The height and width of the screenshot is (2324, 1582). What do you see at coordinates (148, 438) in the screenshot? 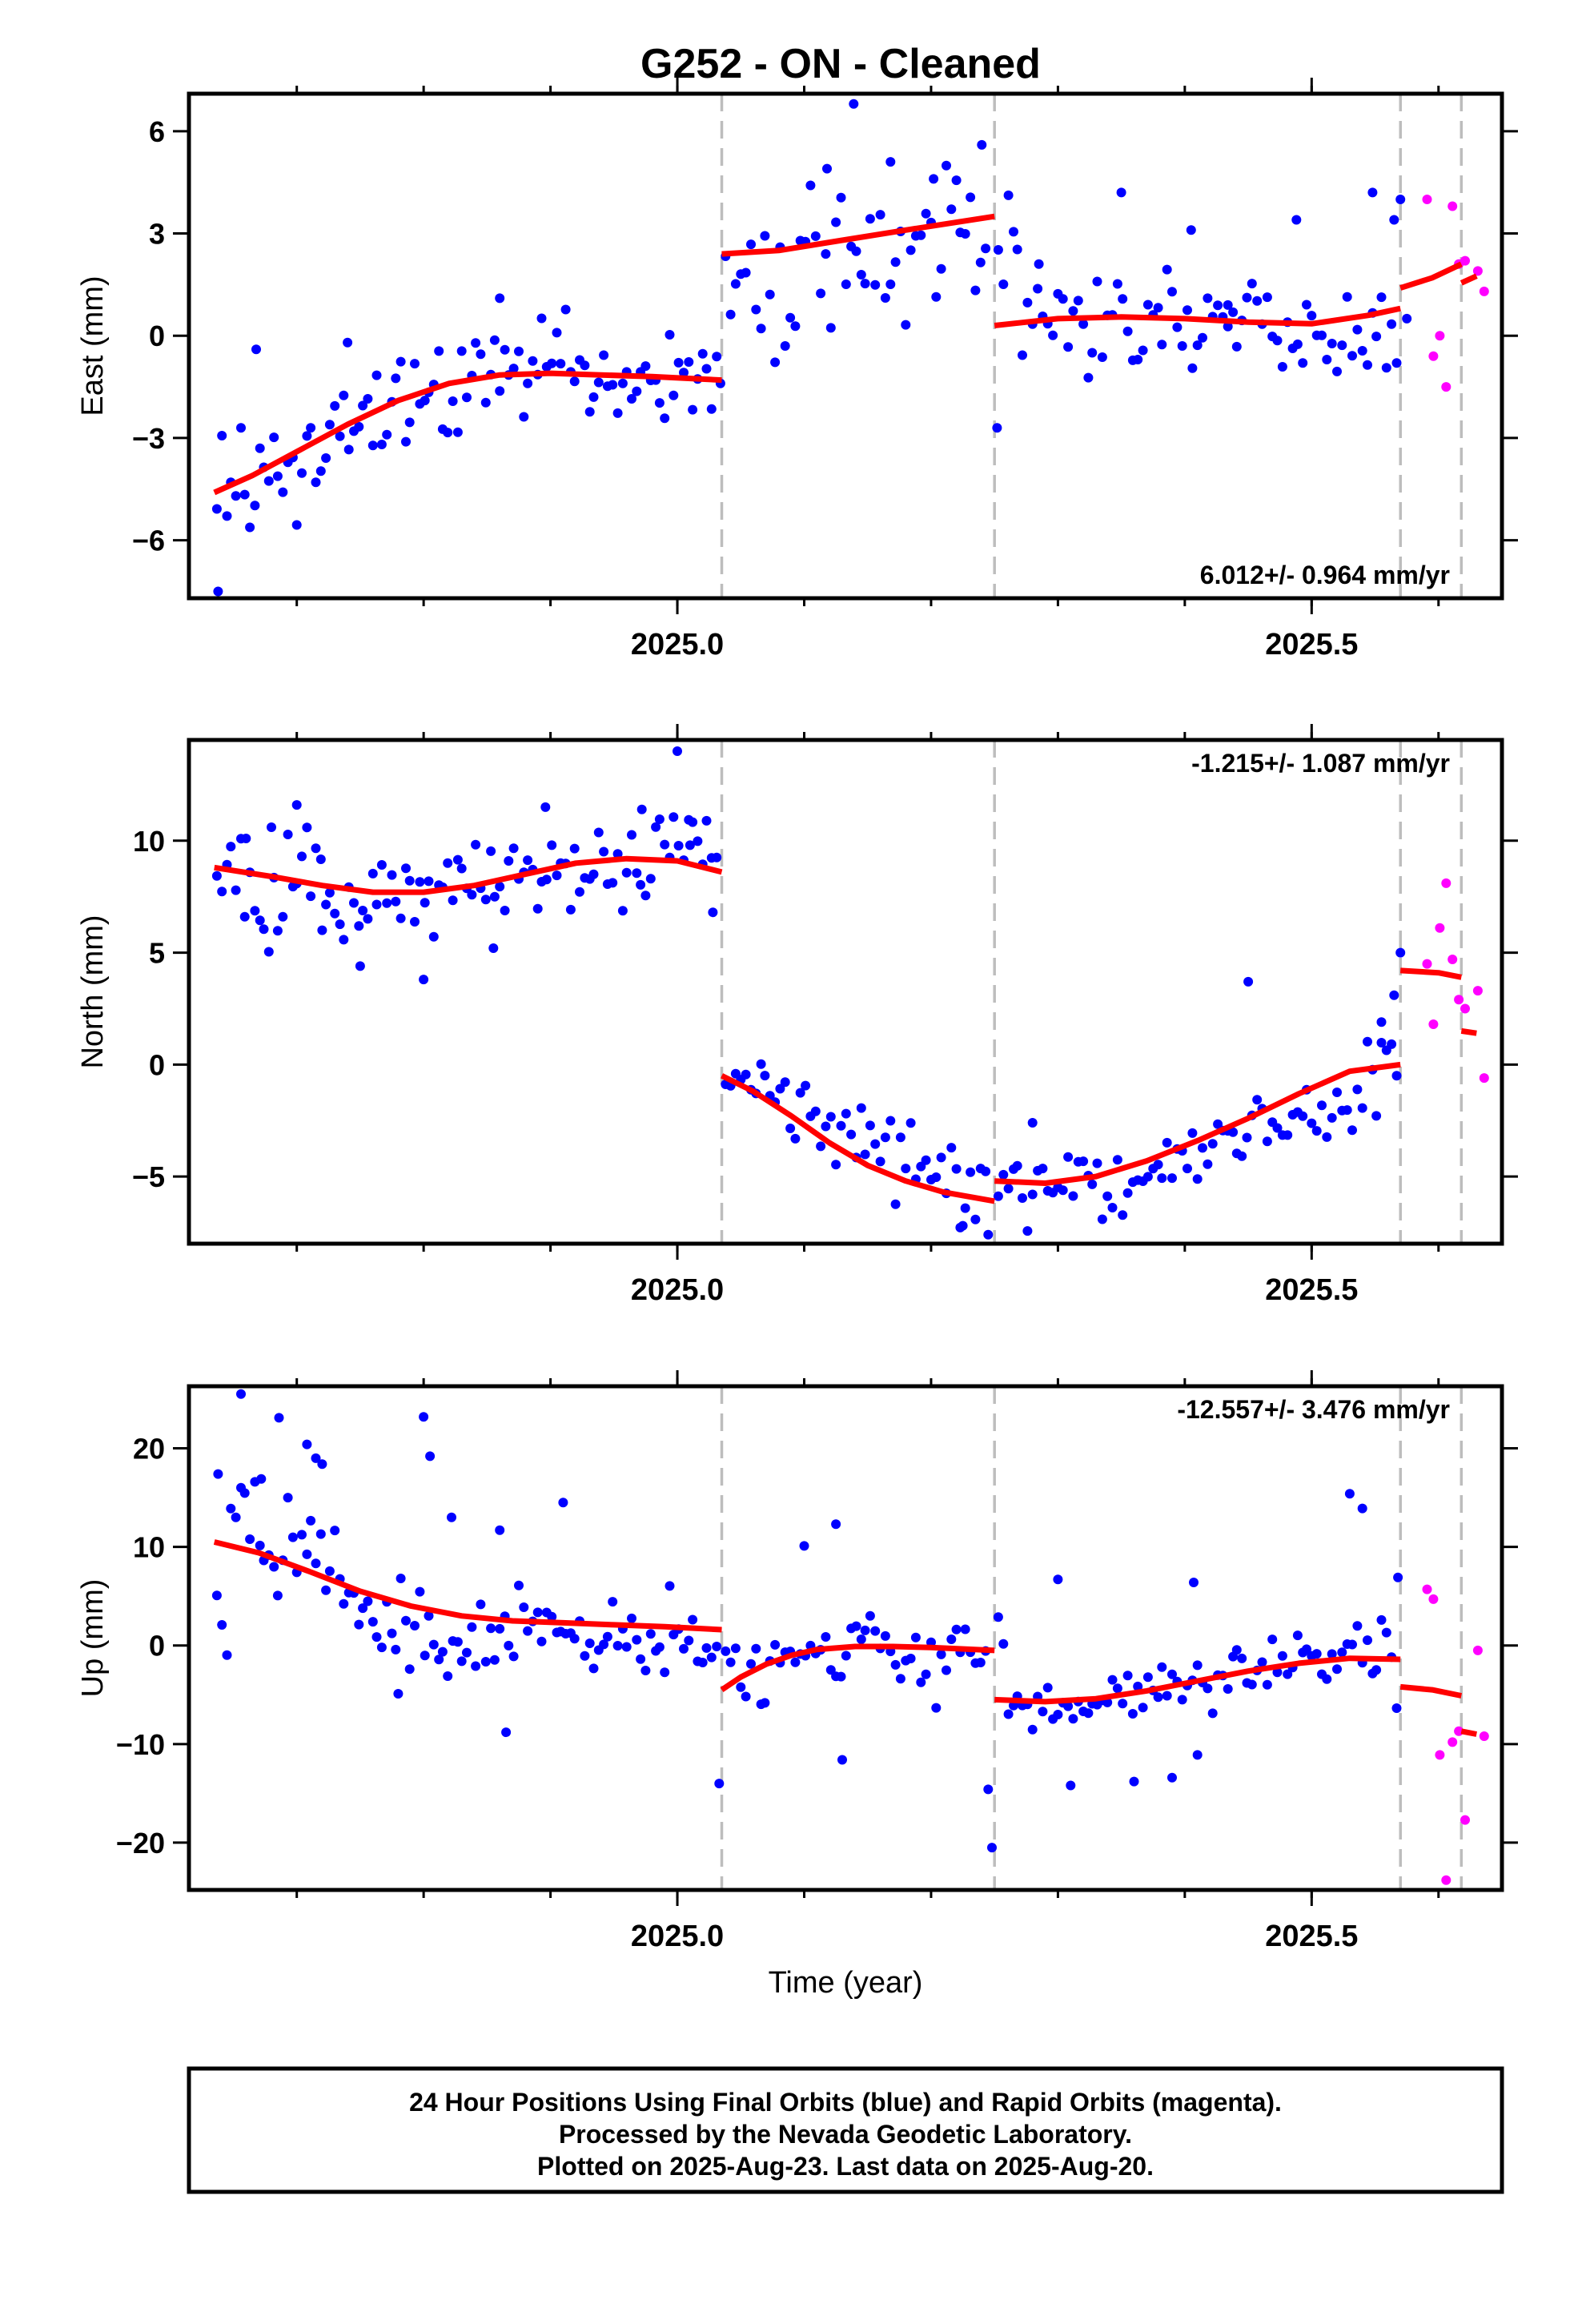
I see `east-y-tick-label: −3` at bounding box center [148, 438].